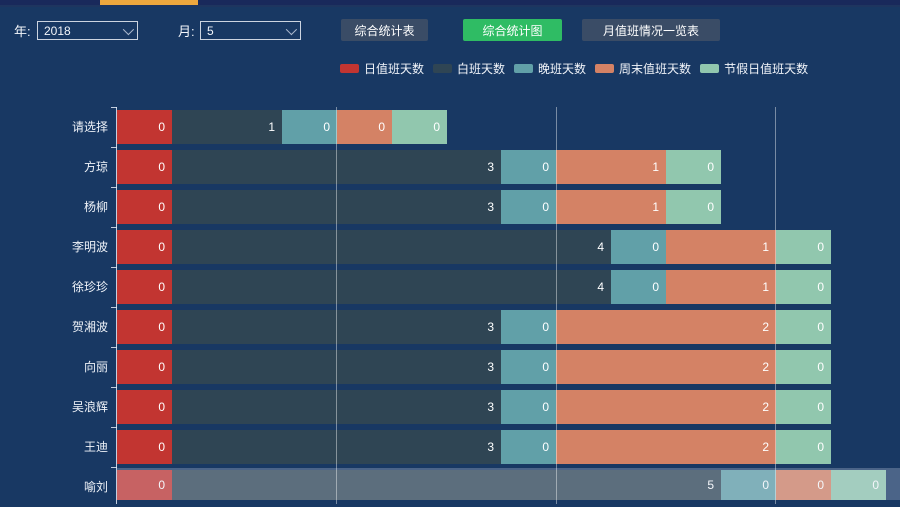 The height and width of the screenshot is (507, 900). I want to click on legend-item: 日值班天数, so click(382, 68).